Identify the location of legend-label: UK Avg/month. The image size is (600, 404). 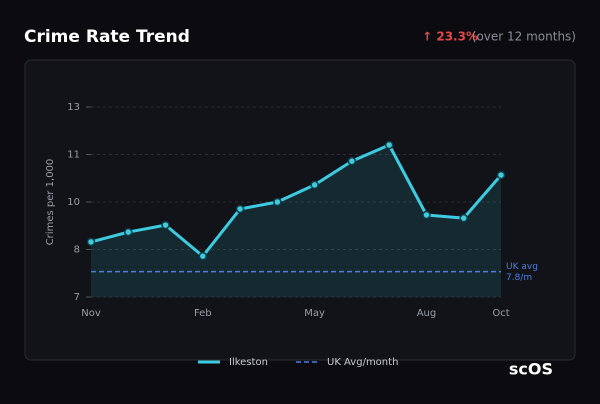
(362, 362).